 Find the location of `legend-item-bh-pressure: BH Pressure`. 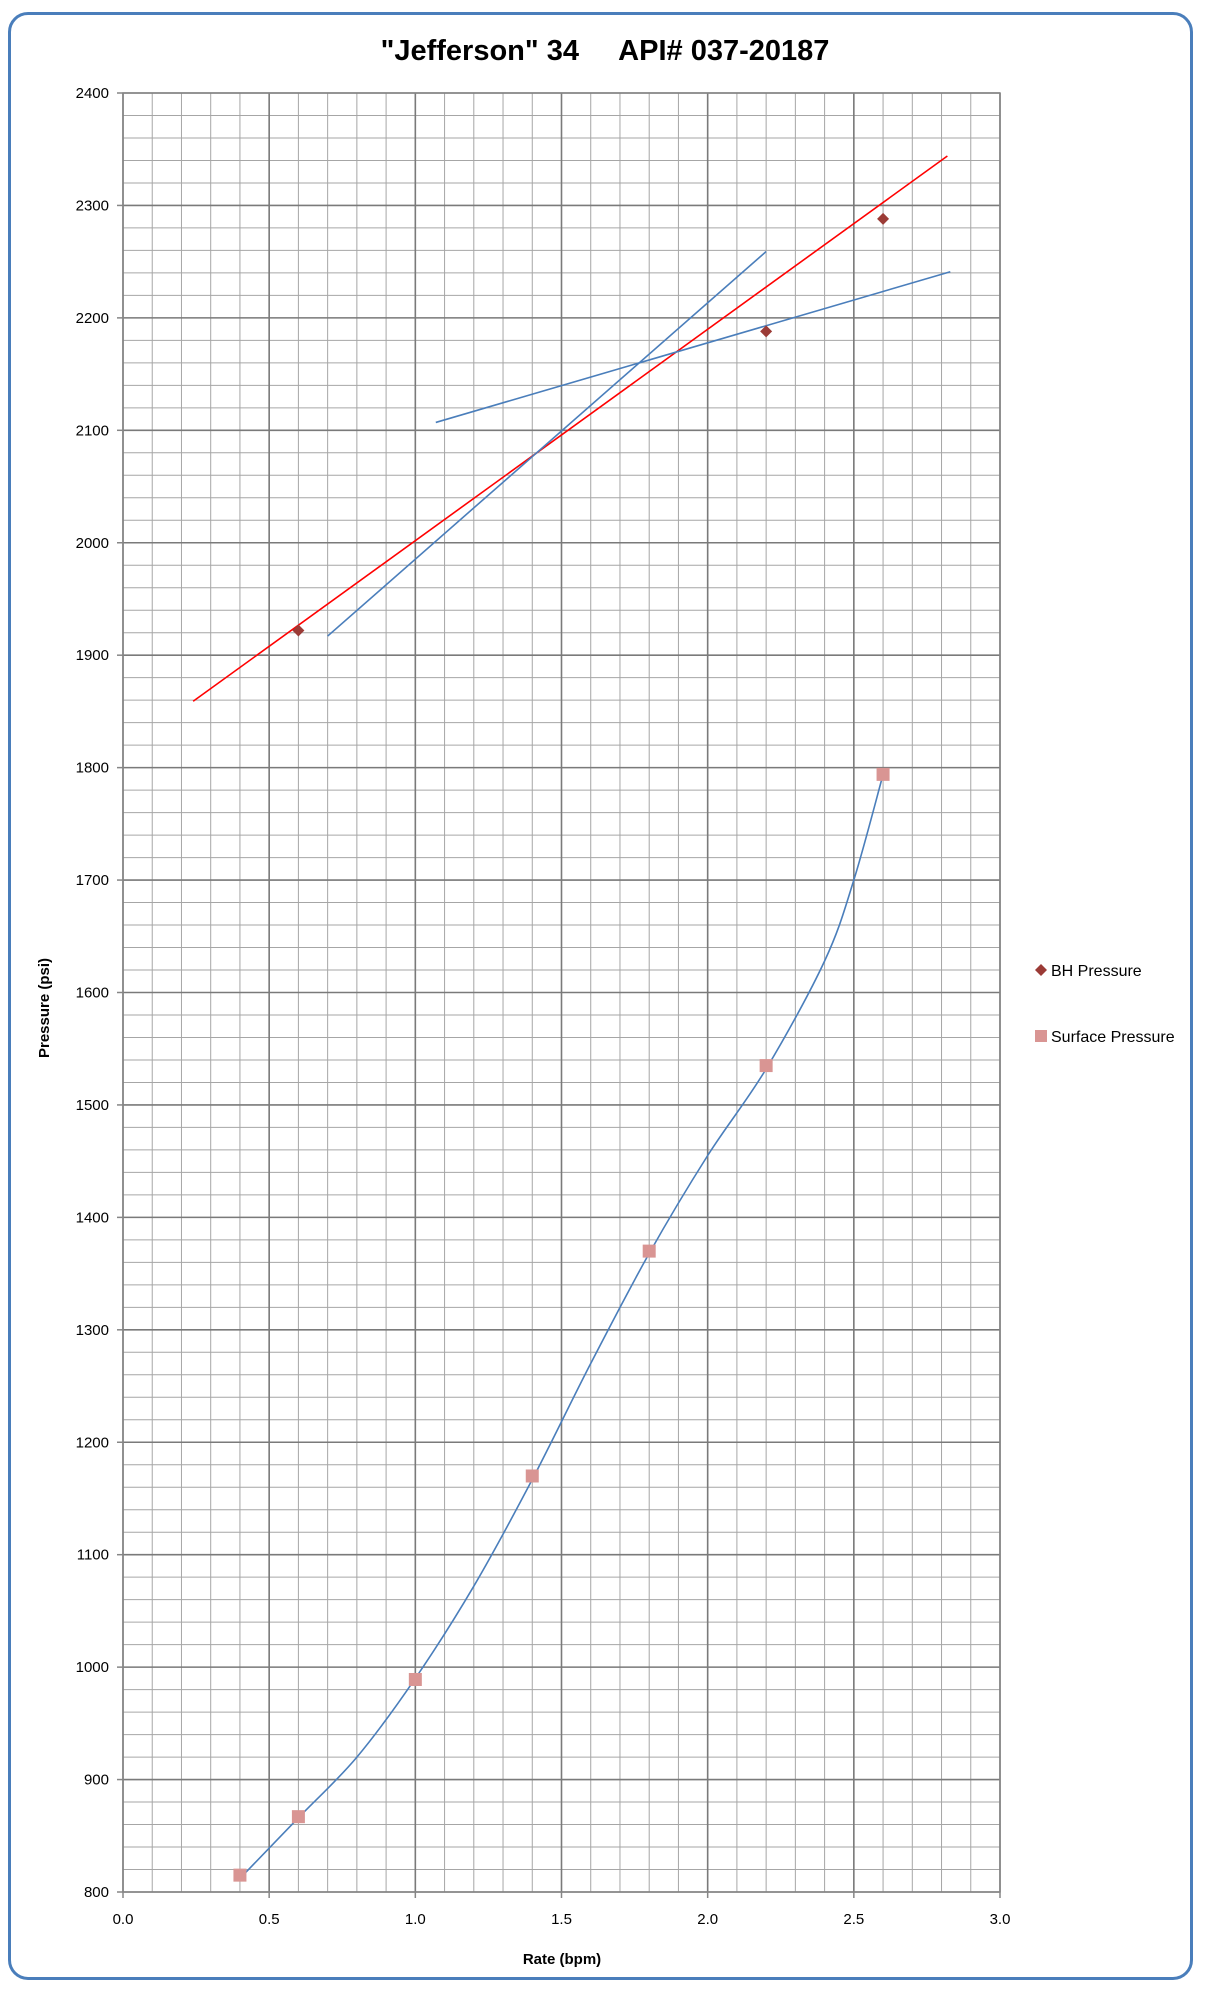

legend-item-bh-pressure: BH Pressure is located at coordinates (1088, 971).